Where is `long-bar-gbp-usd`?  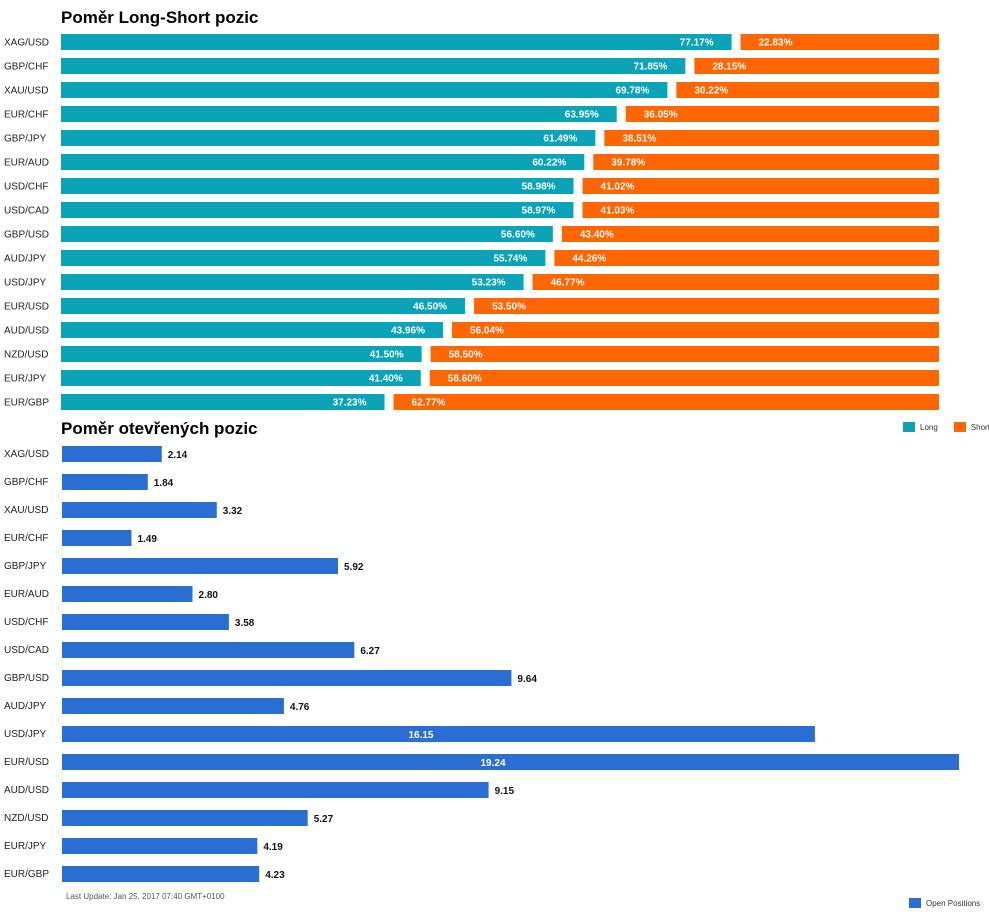
long-bar-gbp-usd is located at coordinates (307, 234).